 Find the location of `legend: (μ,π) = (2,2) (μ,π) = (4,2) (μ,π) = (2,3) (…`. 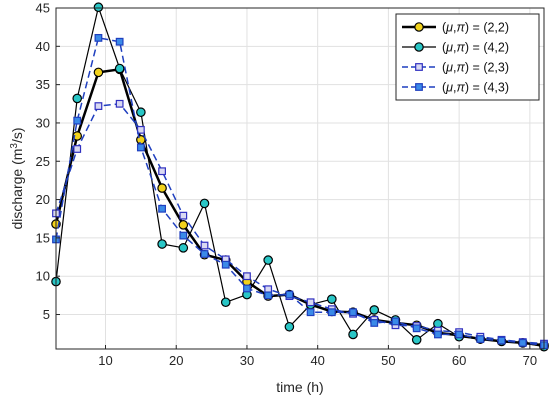

legend: (μ,π) = (2,2) (μ,π) = (4,2) (μ,π) = (2,3) (… is located at coordinates (467, 57).